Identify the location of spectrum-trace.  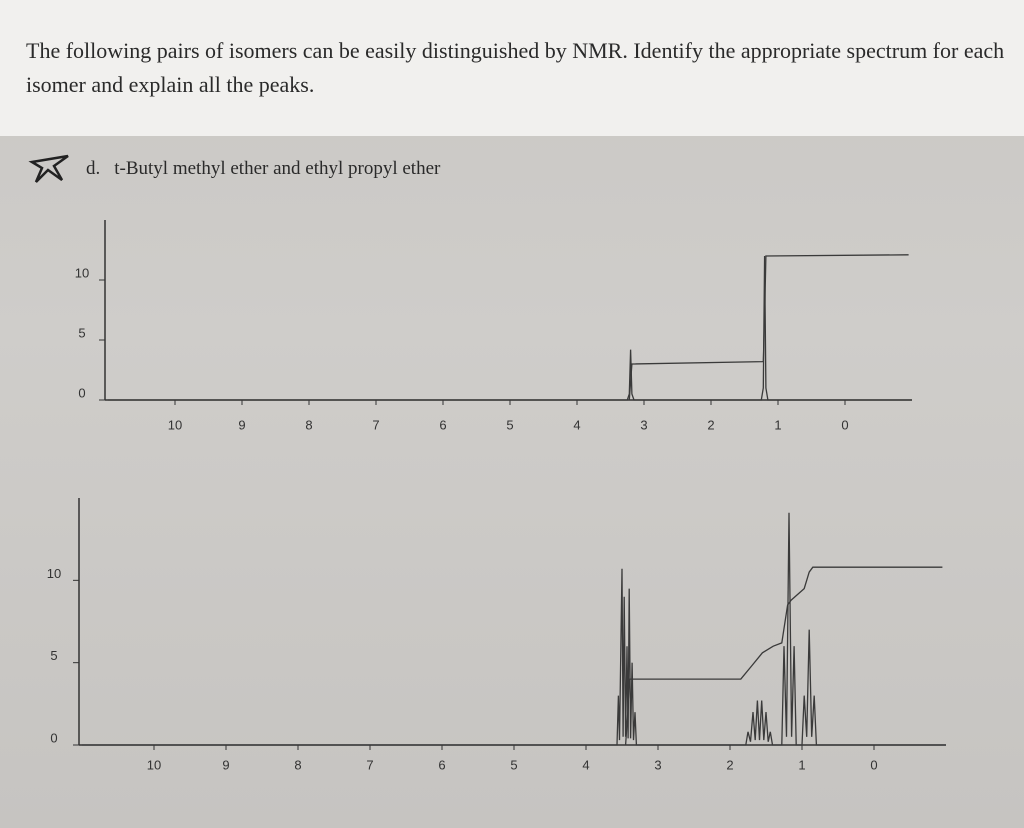
(510, 328).